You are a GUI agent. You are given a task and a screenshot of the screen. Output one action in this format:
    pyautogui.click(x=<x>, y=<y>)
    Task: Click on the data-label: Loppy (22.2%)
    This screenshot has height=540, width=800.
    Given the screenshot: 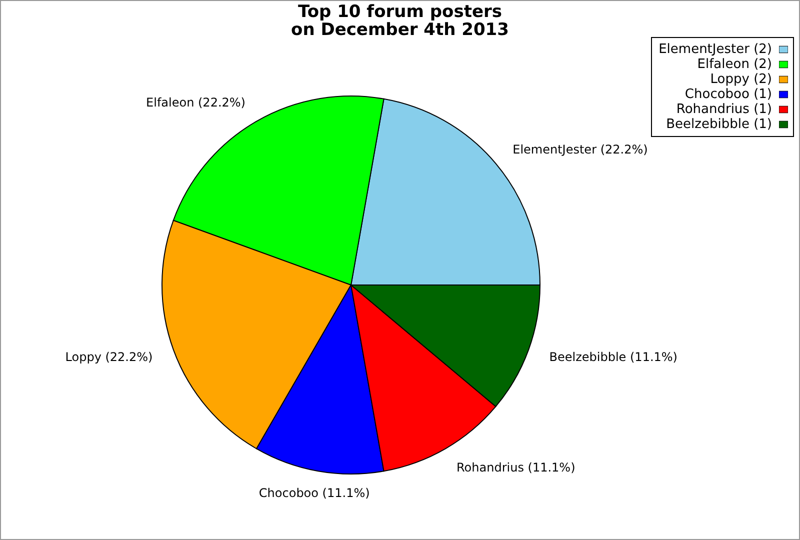 What is the action you would take?
    pyautogui.click(x=109, y=357)
    